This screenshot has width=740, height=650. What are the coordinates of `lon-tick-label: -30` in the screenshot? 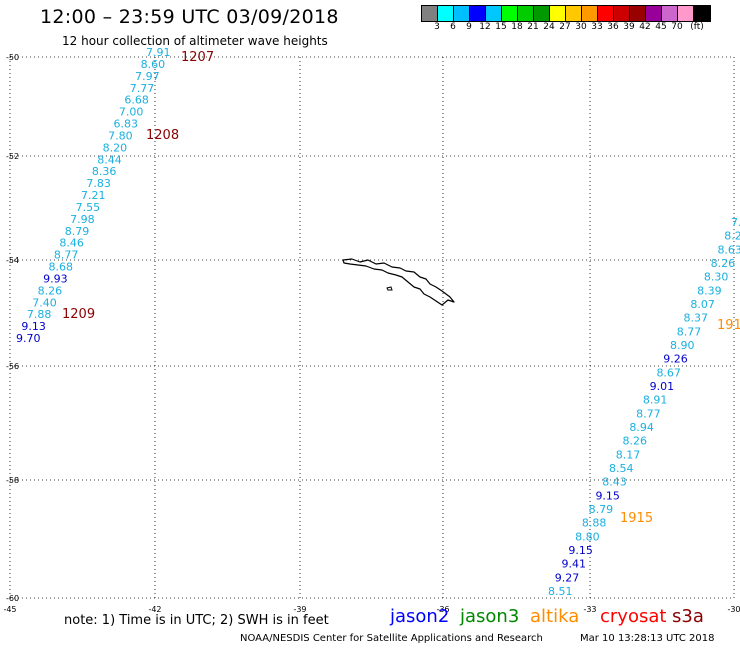 It's located at (733, 609).